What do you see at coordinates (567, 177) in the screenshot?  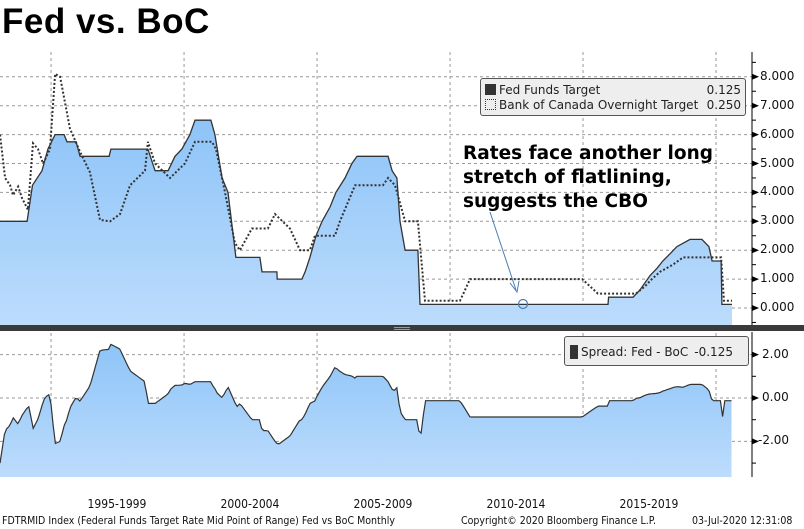 I see `annotation-line: stretch of flatlining,` at bounding box center [567, 177].